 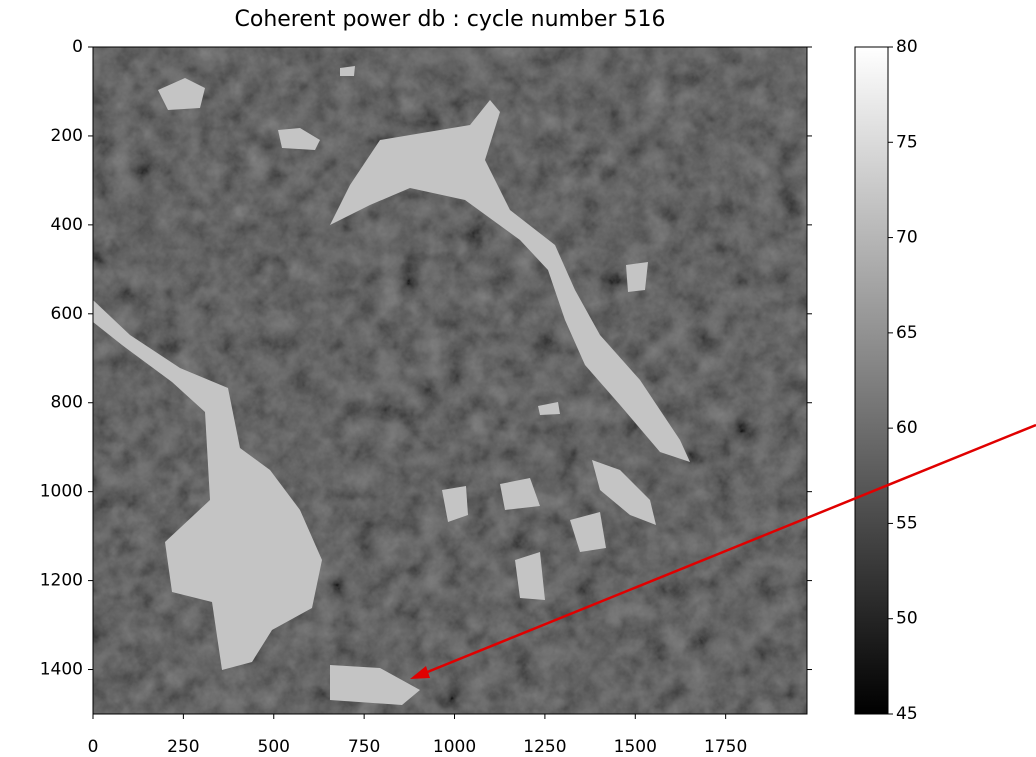 What do you see at coordinates (454, 747) in the screenshot?
I see `x-tick-label: 1000` at bounding box center [454, 747].